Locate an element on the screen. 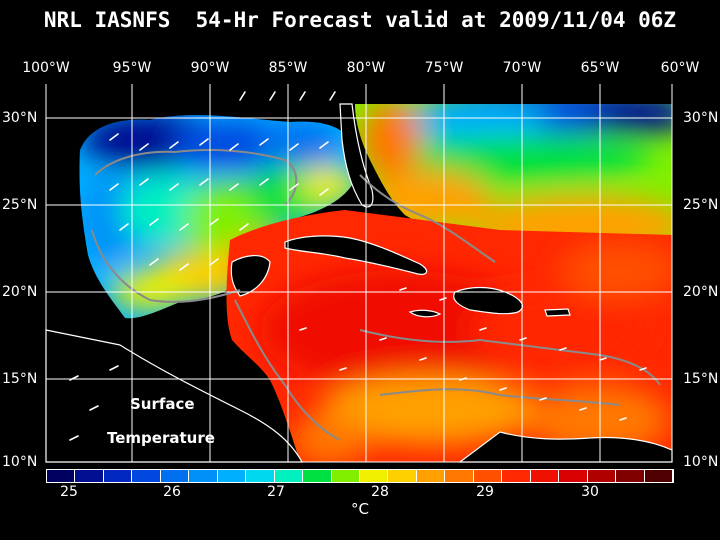 This screenshot has height=540, width=720. florida is located at coordinates (356, 155).